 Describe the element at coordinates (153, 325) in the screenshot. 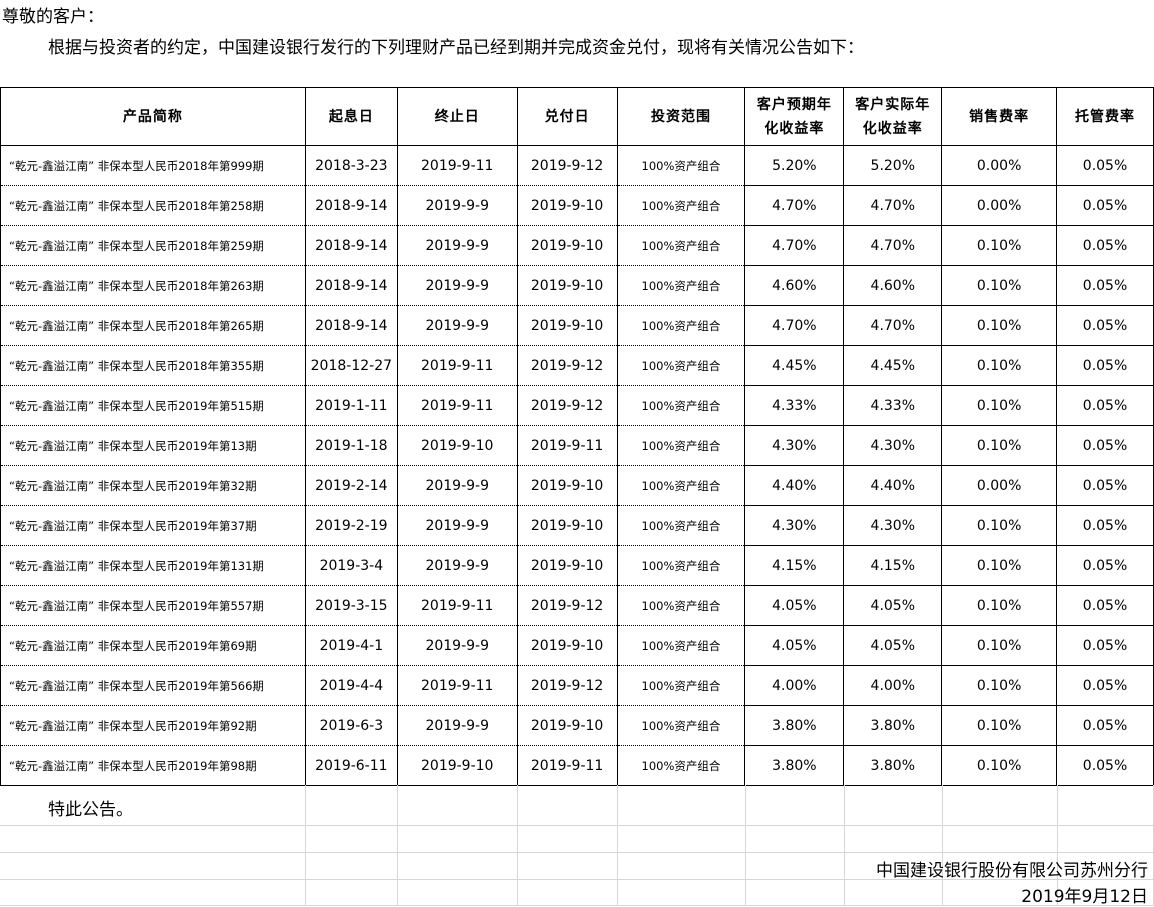

I see `cell-product-name: “乾元-鑫溢江南” 非保本型人民币2018年第265期` at that location.